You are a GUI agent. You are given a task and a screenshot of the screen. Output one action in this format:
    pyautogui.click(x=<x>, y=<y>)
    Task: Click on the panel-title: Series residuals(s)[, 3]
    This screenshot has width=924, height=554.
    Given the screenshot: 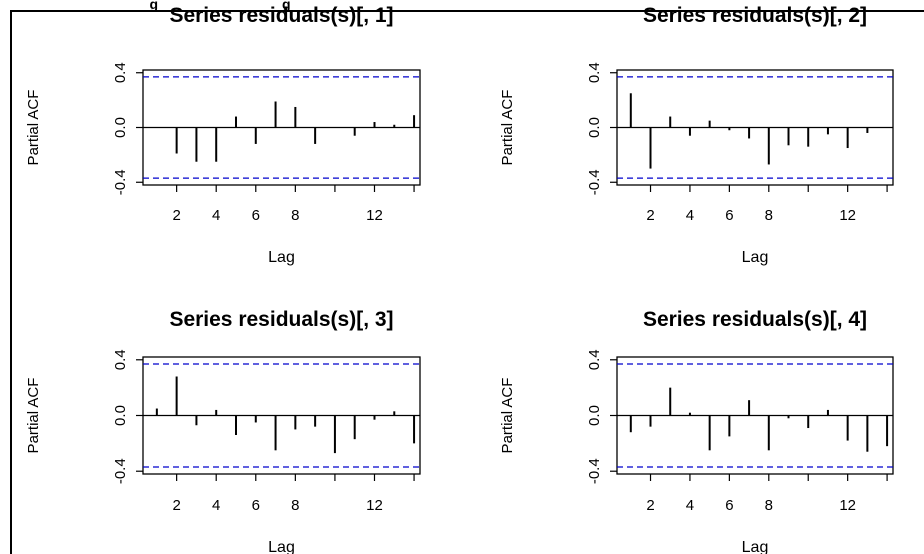 What is the action you would take?
    pyautogui.click(x=281, y=319)
    